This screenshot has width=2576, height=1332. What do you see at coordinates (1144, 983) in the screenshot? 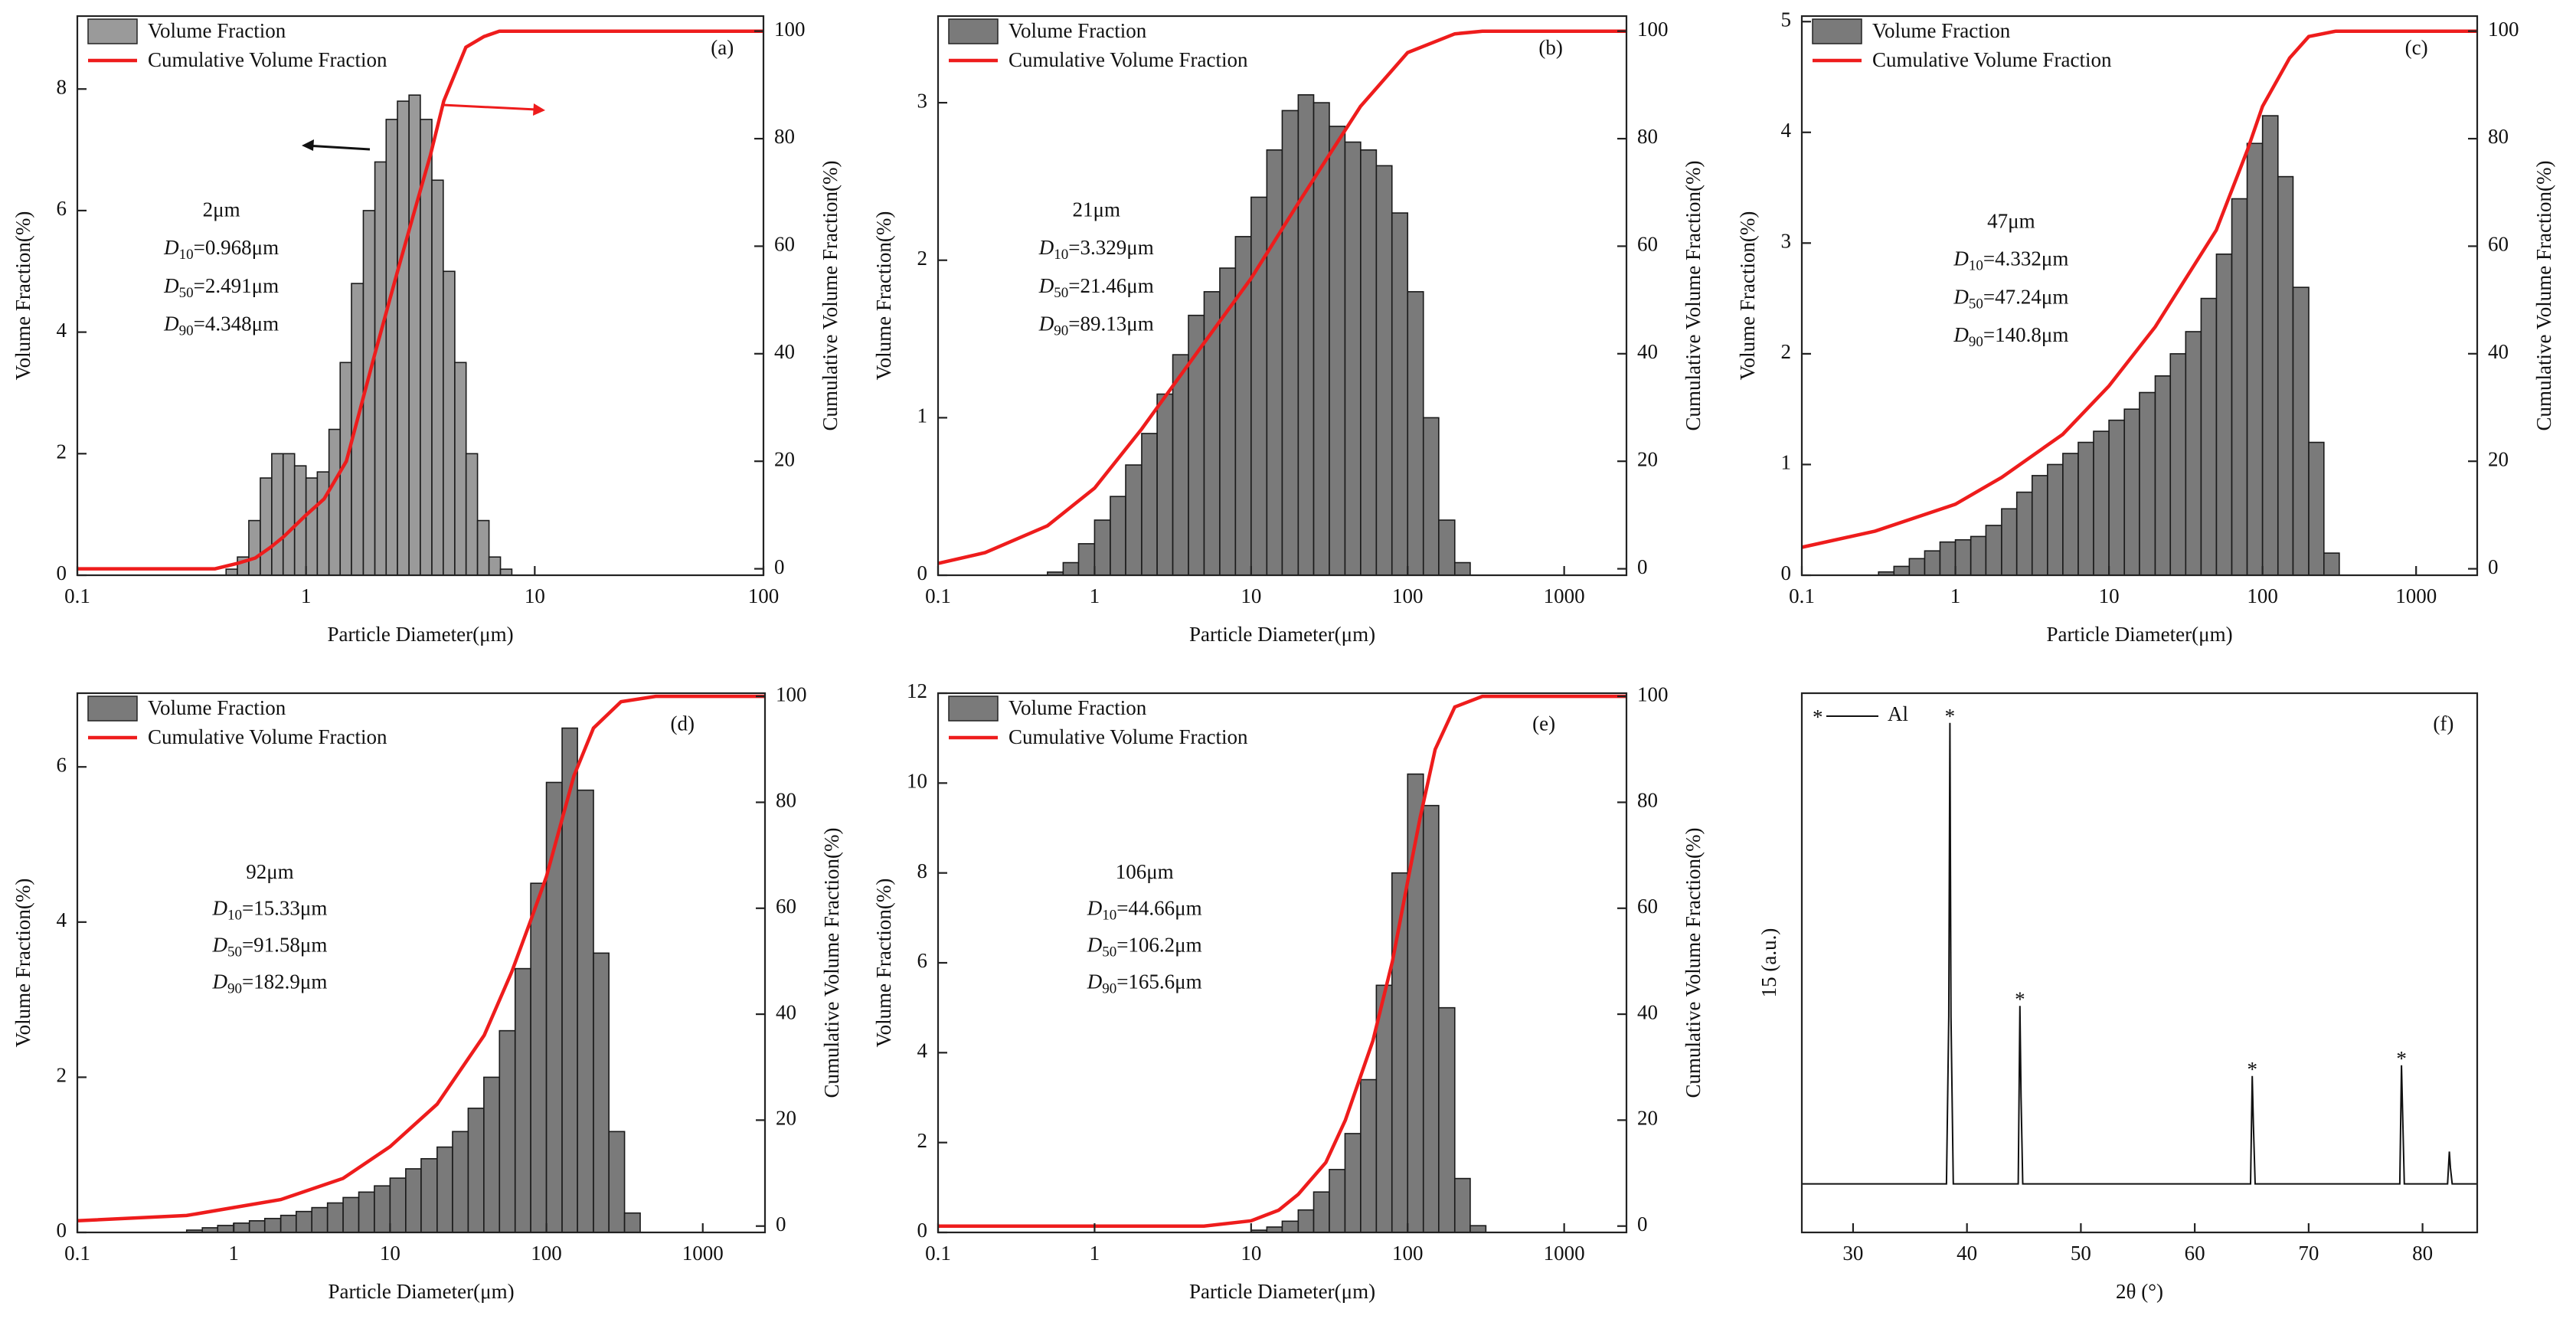
I see `stat-note: D90=165.6μm` at bounding box center [1144, 983].